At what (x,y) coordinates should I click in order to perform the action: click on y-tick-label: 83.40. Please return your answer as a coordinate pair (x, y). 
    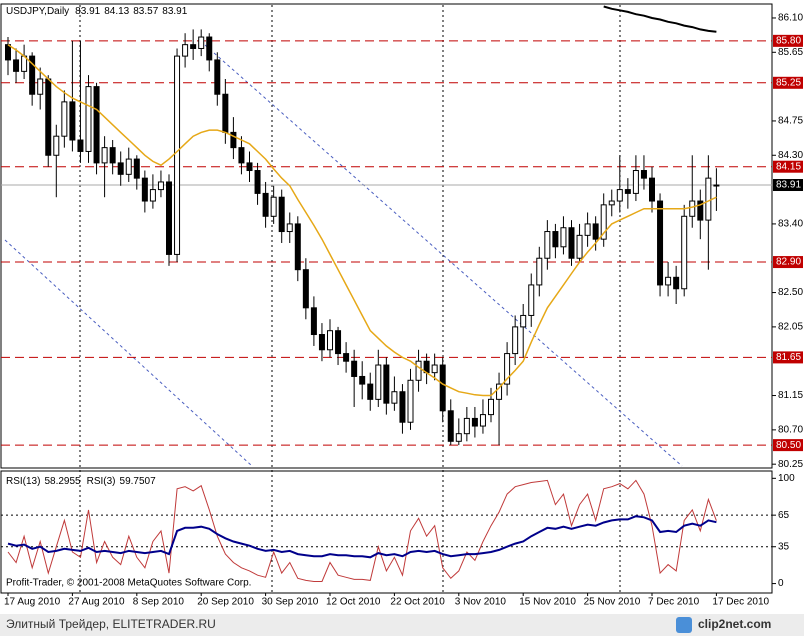
    Looking at the image, I should click on (790, 224).